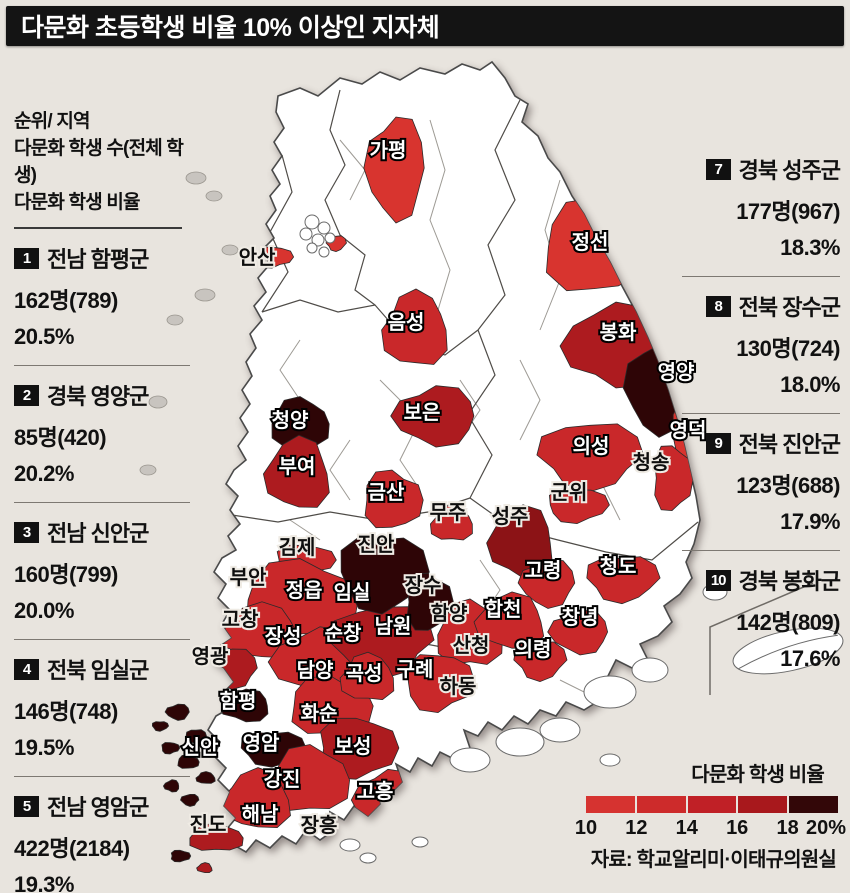 The height and width of the screenshot is (893, 850). I want to click on map-region-buyeo, so click(296, 471).